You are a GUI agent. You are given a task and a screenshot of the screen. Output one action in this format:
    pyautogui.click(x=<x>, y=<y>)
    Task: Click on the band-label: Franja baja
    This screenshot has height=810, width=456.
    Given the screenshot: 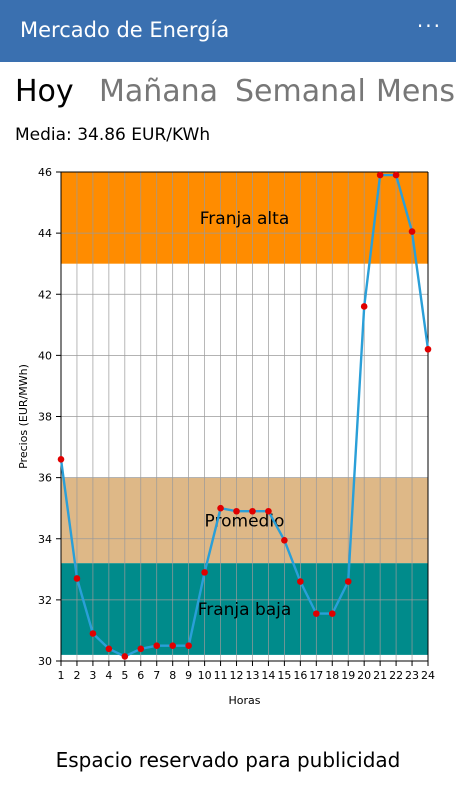 What is the action you would take?
    pyautogui.click(x=245, y=610)
    